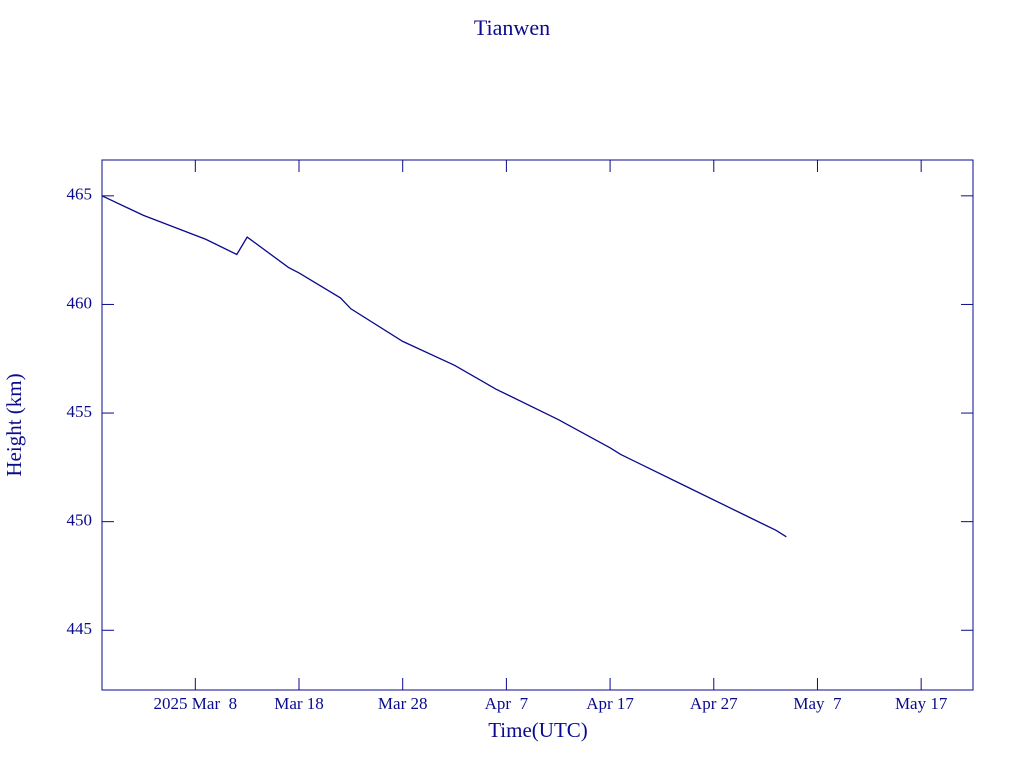  I want to click on y-tick-label: 460, so click(80, 302).